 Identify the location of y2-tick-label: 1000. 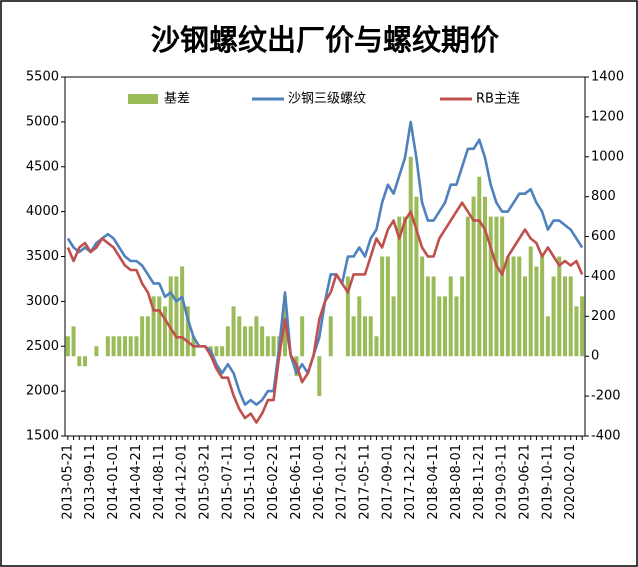
(607, 156).